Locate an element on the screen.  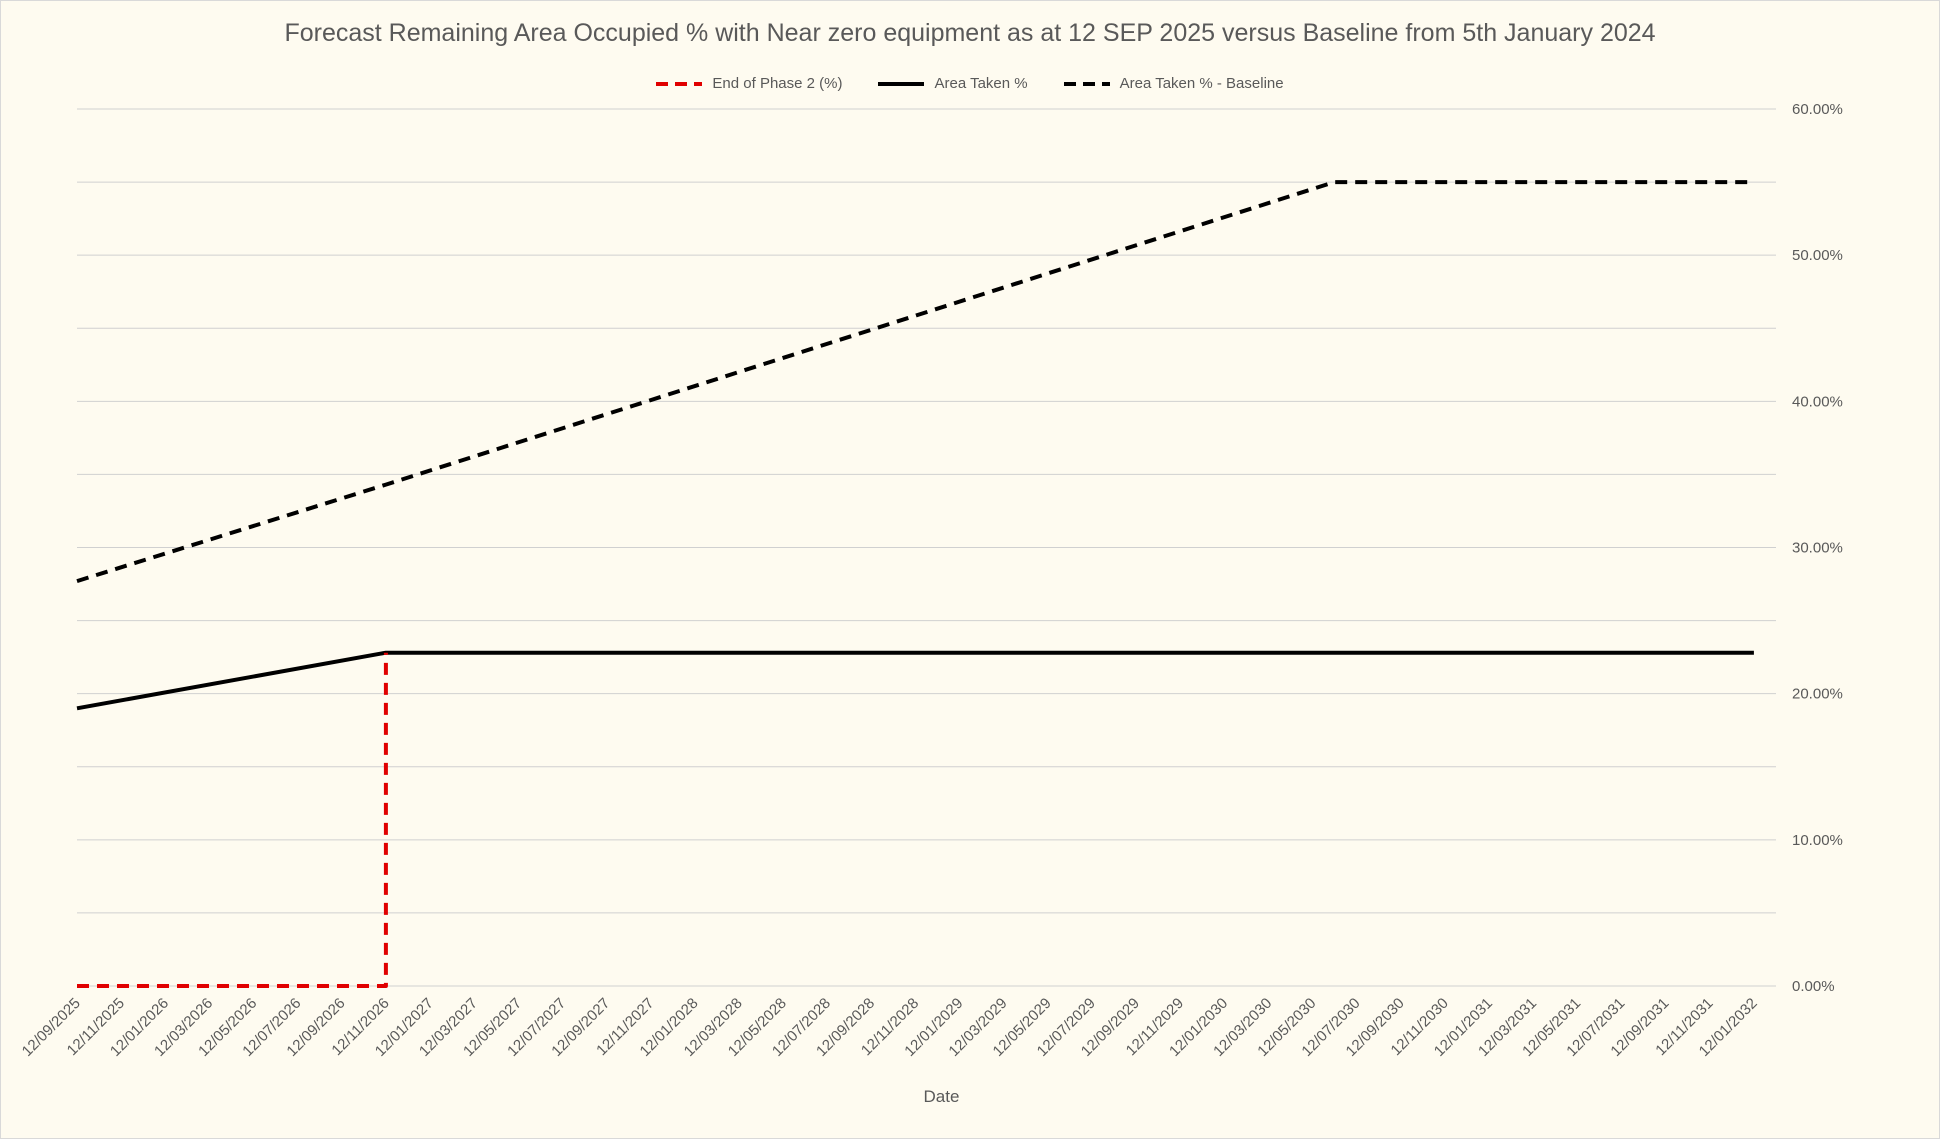
legend-item-end-of-phase-2: End of Phase 2 (%) is located at coordinates (749, 83).